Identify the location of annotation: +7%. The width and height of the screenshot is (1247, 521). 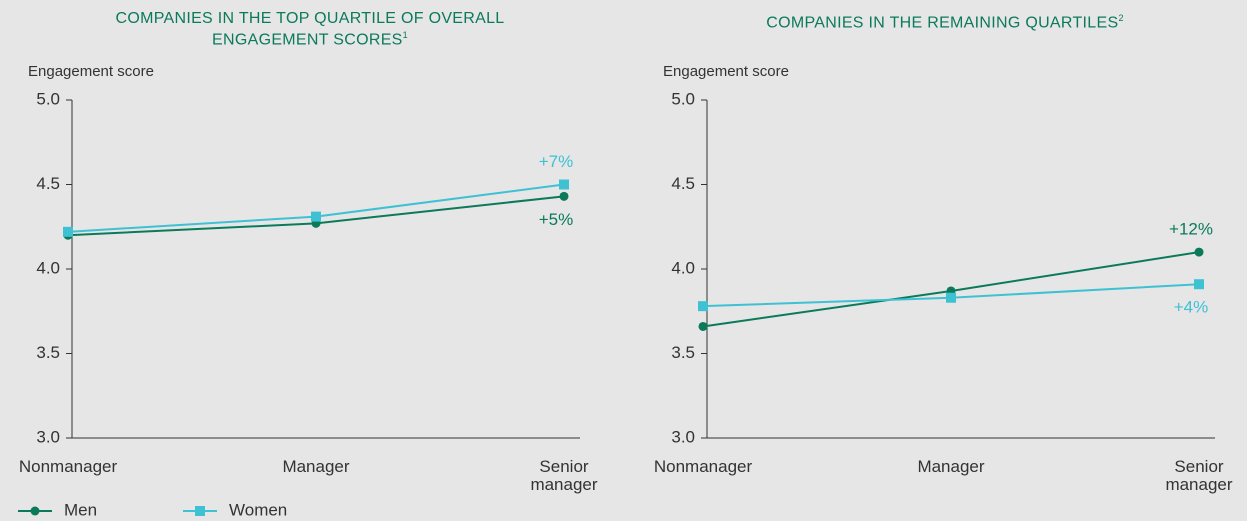
(556, 161).